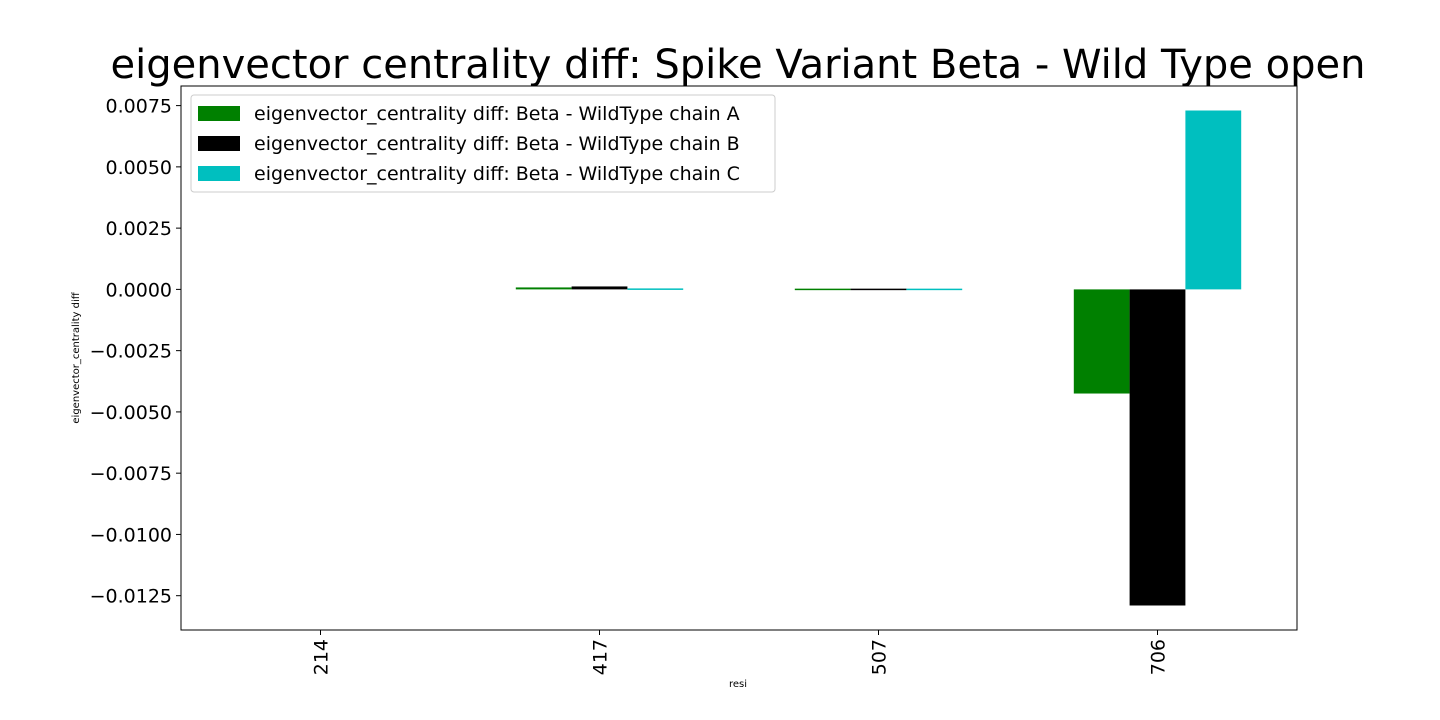 The image size is (1440, 720). I want to click on y-tick-label: −0.0125, so click(131, 597).